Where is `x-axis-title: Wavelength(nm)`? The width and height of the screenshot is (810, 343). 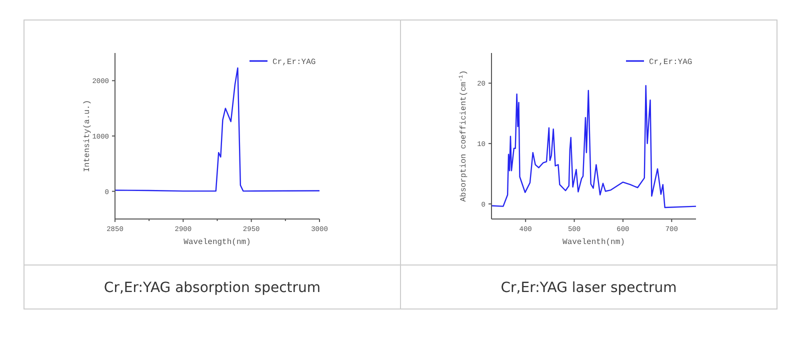
x-axis-title: Wavelength(nm) is located at coordinates (217, 242).